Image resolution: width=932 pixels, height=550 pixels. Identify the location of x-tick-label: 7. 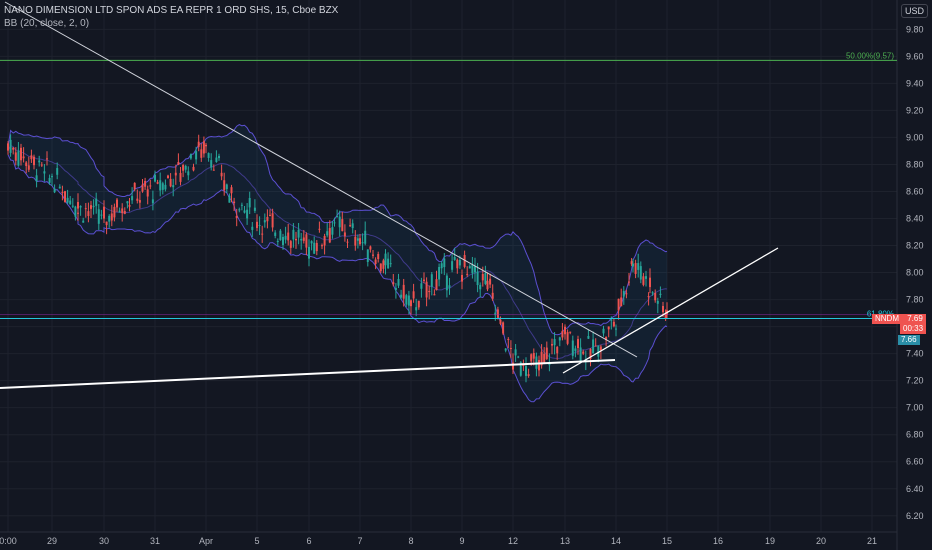
(359, 541).